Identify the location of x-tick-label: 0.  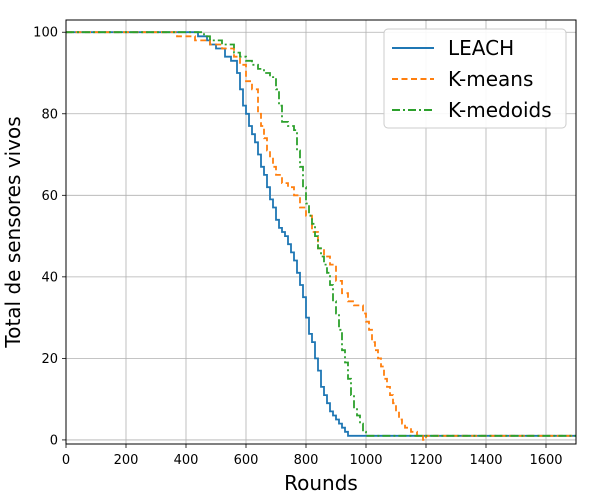
(66, 460).